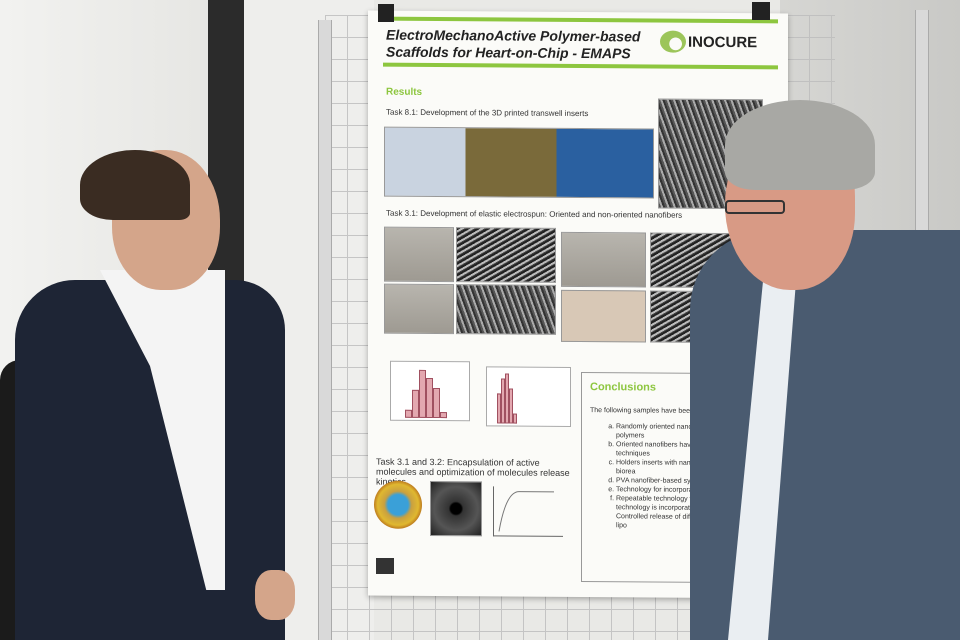 The height and width of the screenshot is (640, 960). I want to click on release-kinetics-plot, so click(528, 511).